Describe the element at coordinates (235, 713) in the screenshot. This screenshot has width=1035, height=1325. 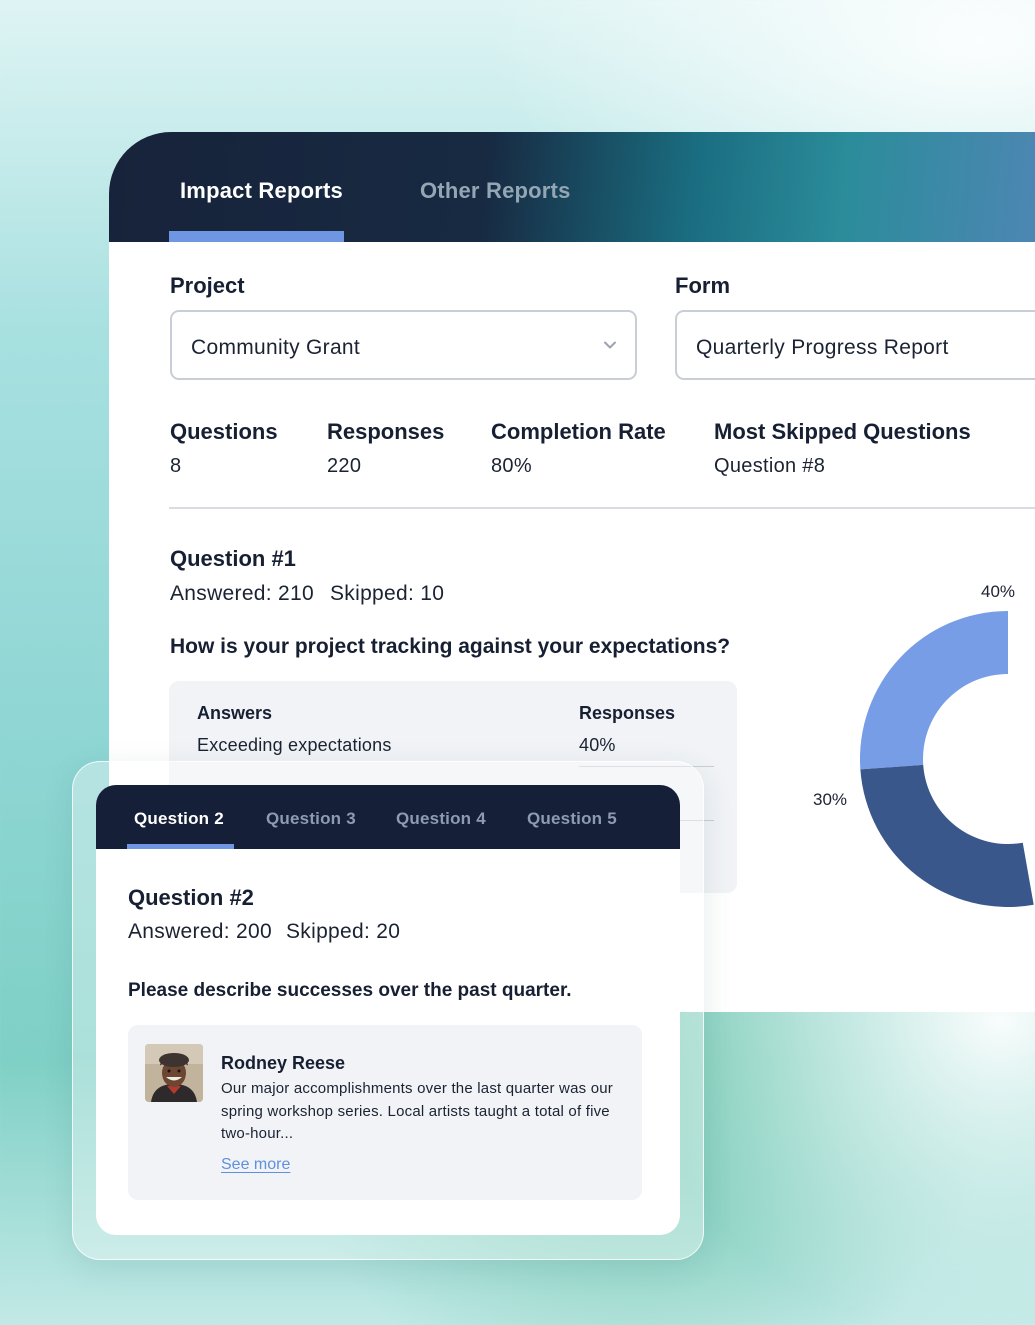
I see `answers-column-header: Answers` at that location.